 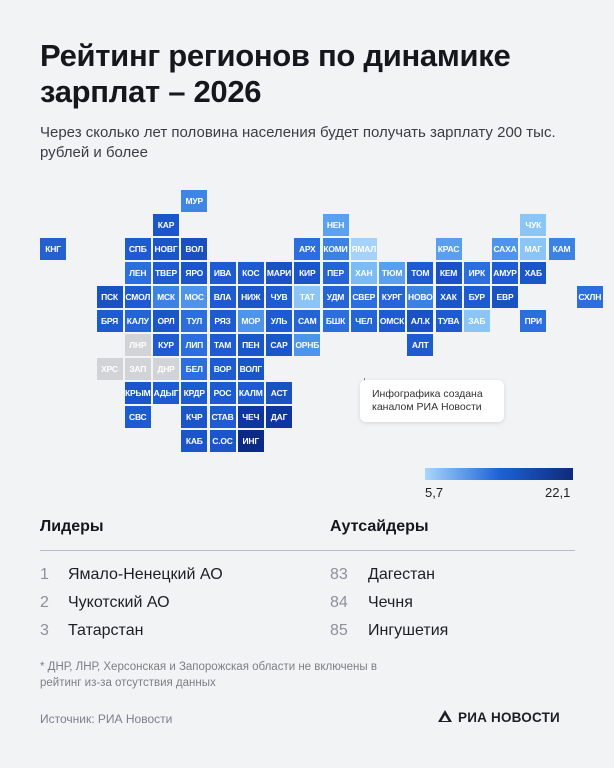 I want to click on region-tile: РЯЗ, so click(x=222, y=321).